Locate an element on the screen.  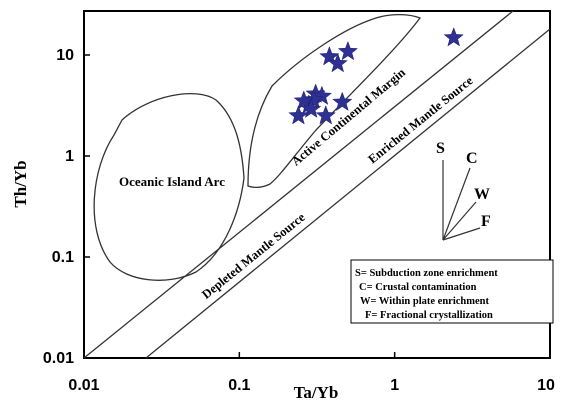
vector-f is located at coordinates (461, 234).